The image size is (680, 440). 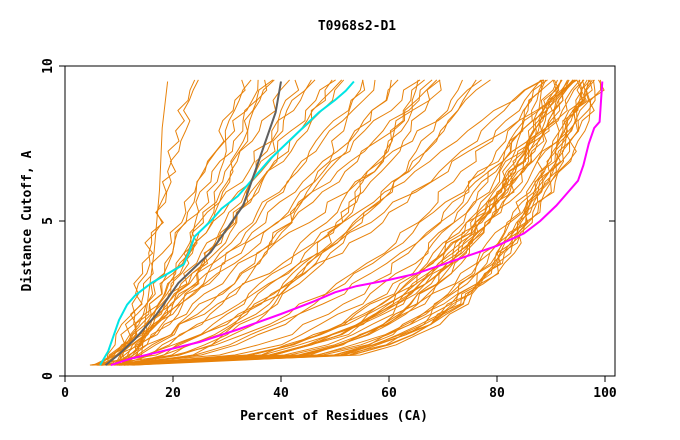 What do you see at coordinates (65, 393) in the screenshot?
I see `x-tick-label: 0` at bounding box center [65, 393].